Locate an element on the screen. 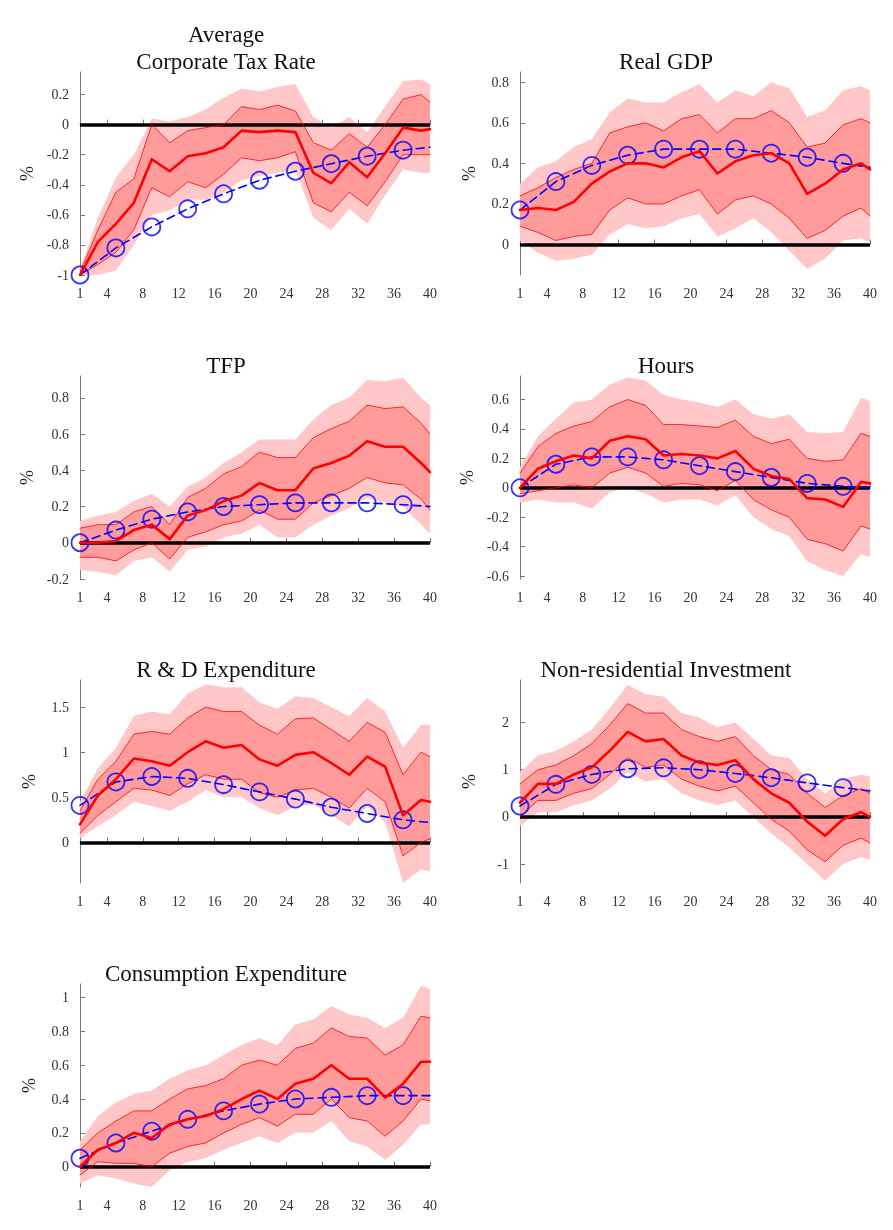 This screenshot has width=893, height=1230. y-tick-label: 0.5 is located at coordinates (60, 797).